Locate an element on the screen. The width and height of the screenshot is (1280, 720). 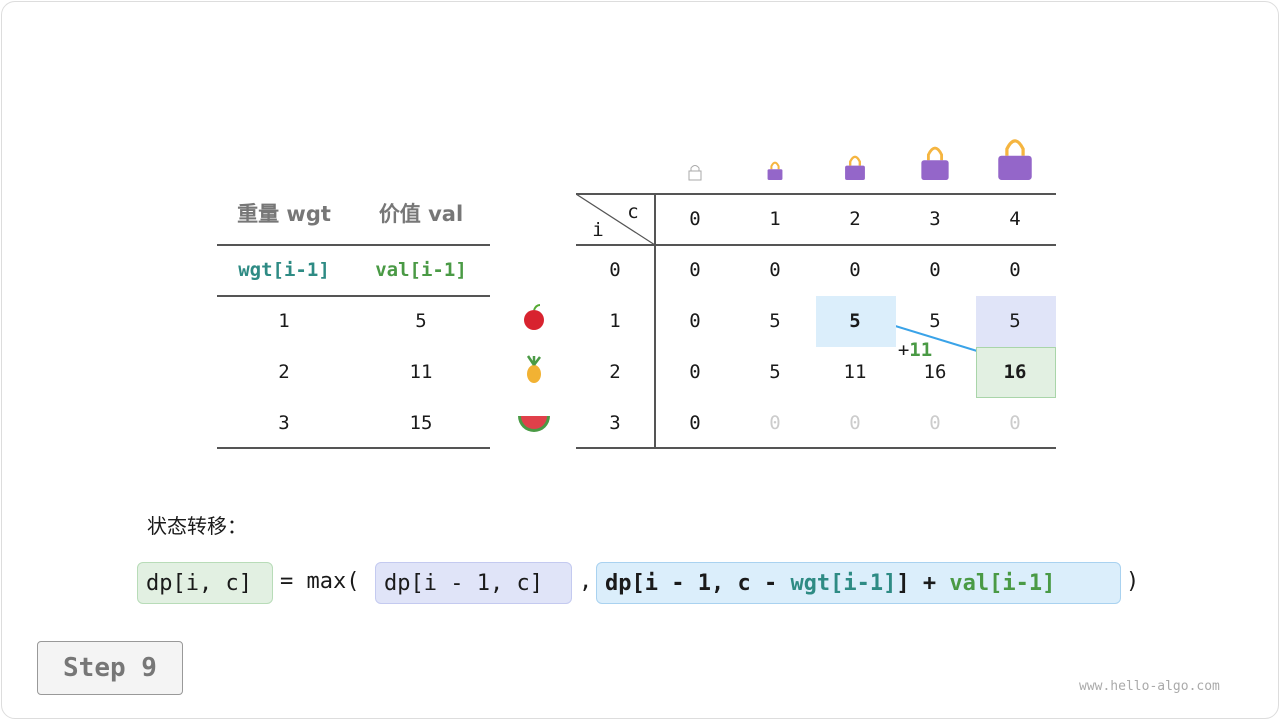
option2-box: dp[i - 1, c - wgt[i-1]] + val[i-1] is located at coordinates (858, 583).